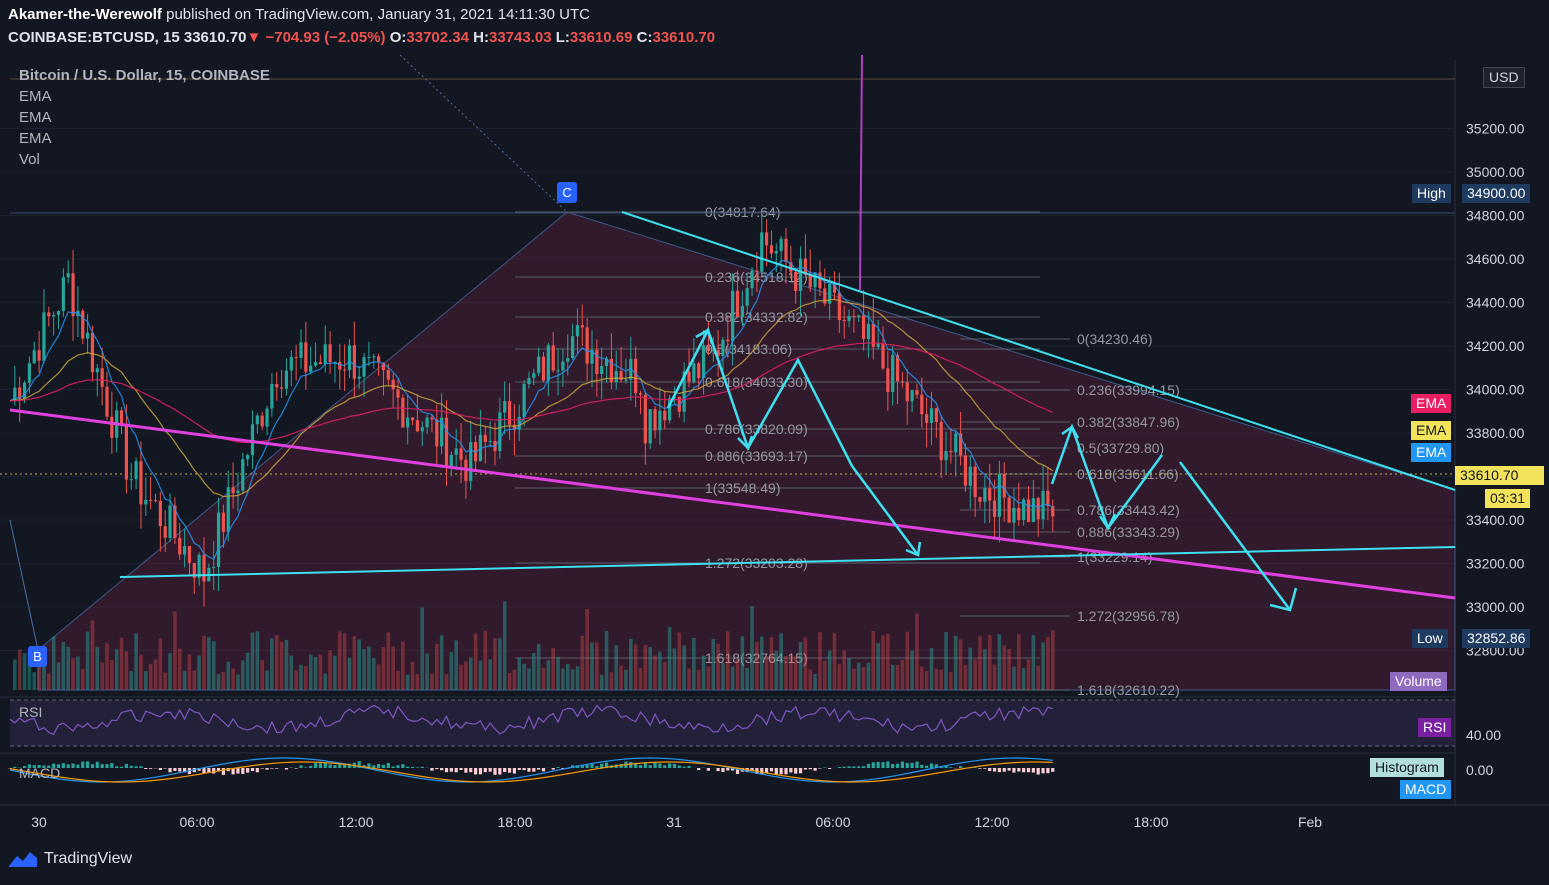 The image size is (1549, 885). I want to click on fib-level-label: 1(33548.49), so click(743, 488).